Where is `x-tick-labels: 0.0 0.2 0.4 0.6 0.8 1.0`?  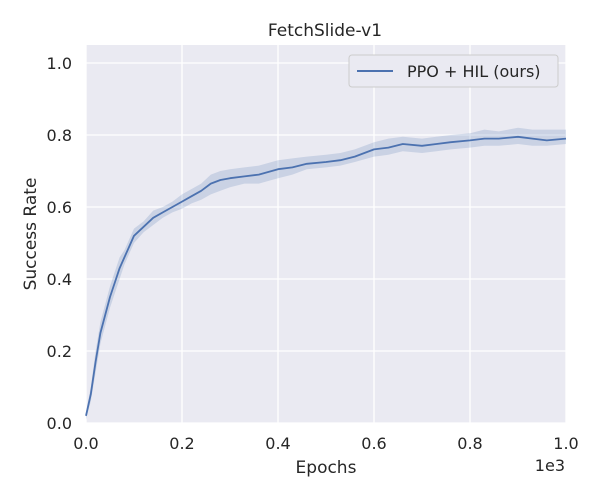
x-tick-labels: 0.0 0.2 0.4 0.6 0.8 1.0 is located at coordinates (325, 443).